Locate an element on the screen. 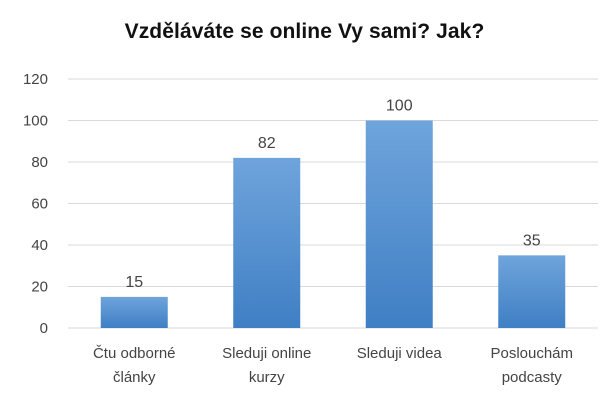  category-label-line: Poslouchám is located at coordinates (531, 353).